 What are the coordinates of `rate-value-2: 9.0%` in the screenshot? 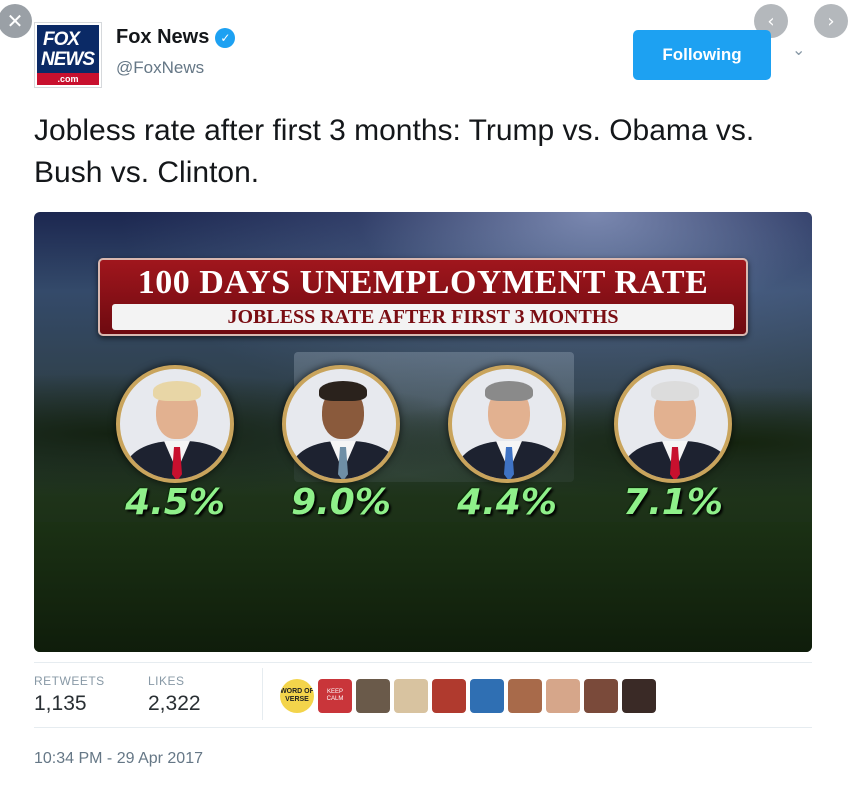 It's located at (341, 502).